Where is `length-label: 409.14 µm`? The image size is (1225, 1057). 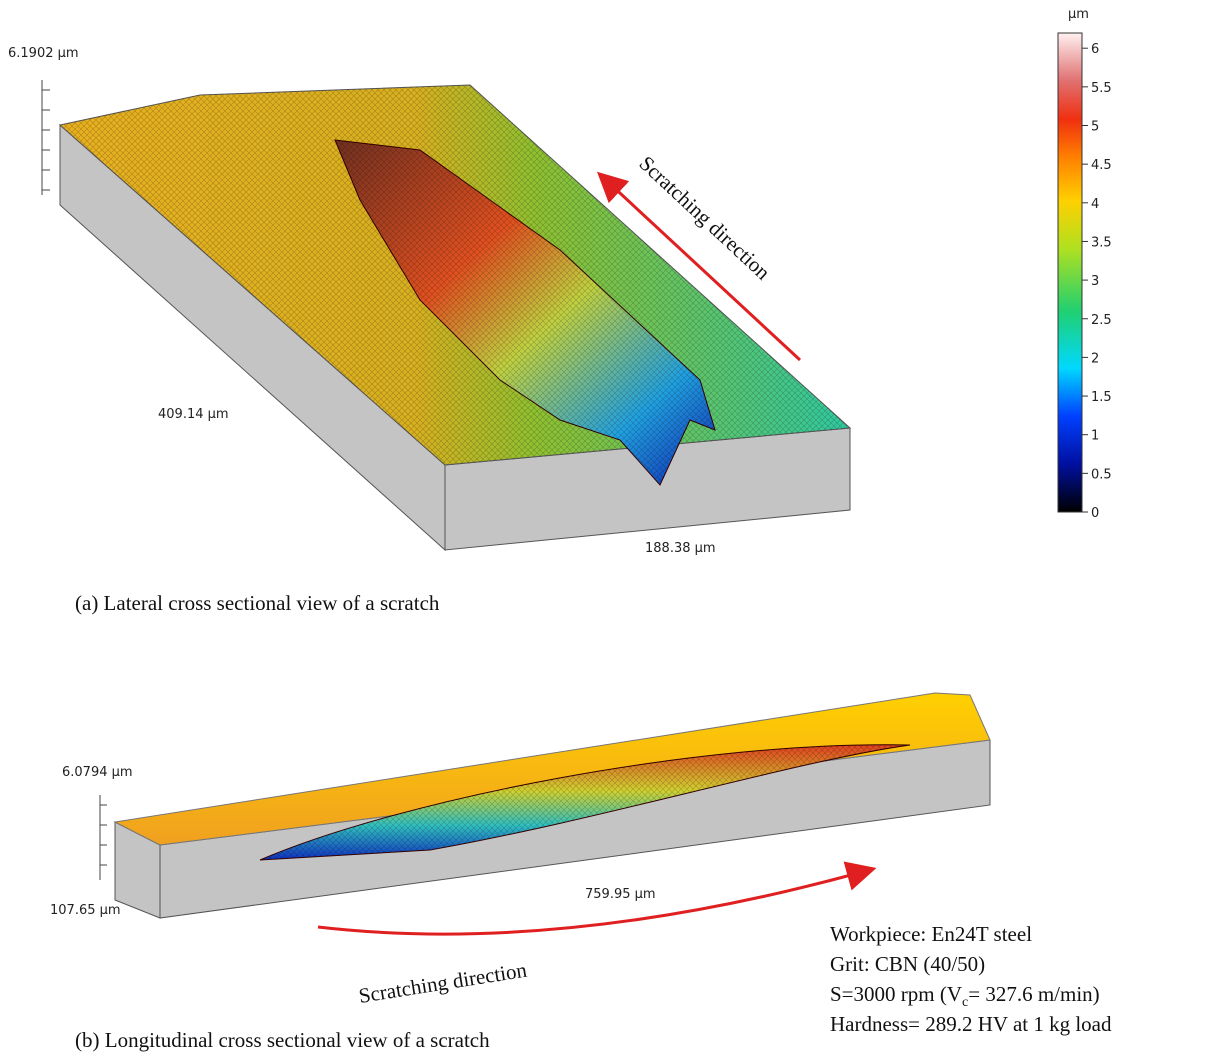 length-label: 409.14 µm is located at coordinates (193, 414).